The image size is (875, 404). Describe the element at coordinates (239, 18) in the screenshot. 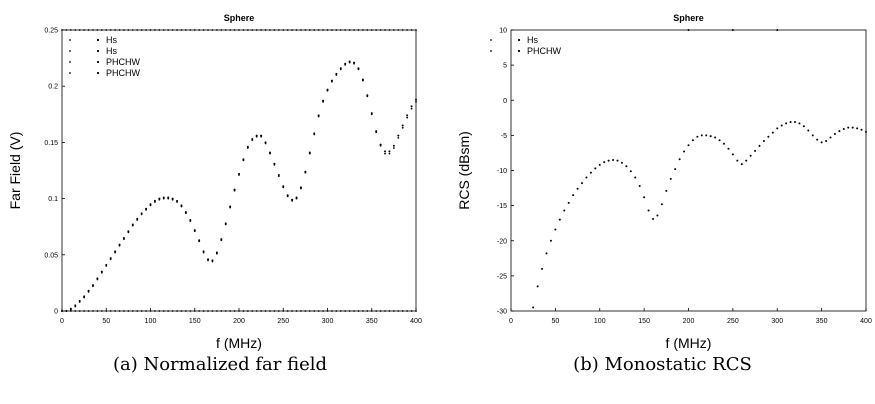

I see `chart-title: Sphere` at that location.